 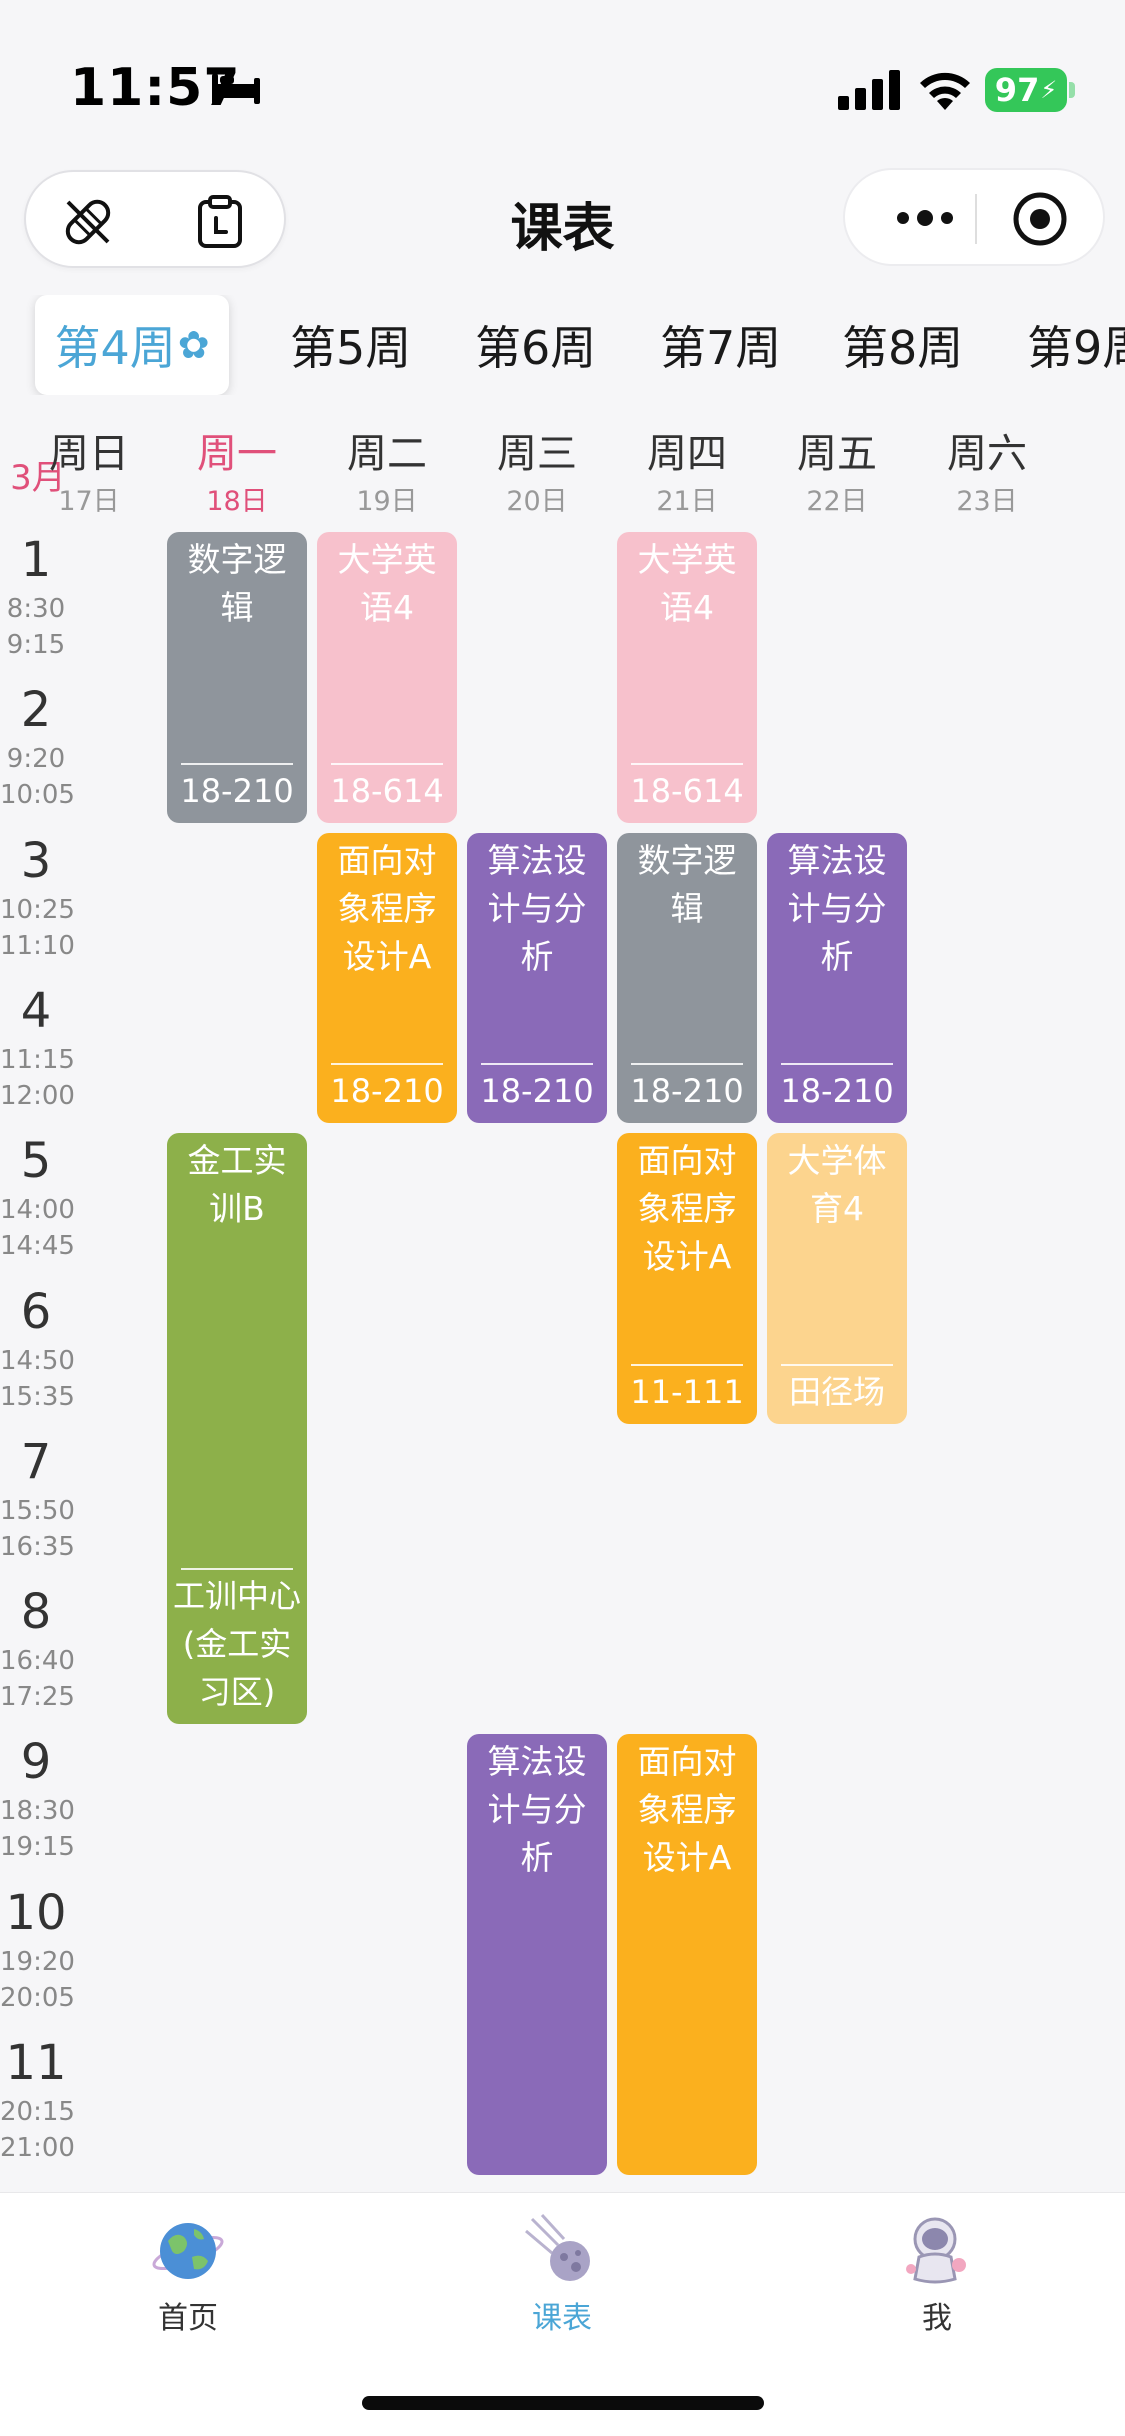 What do you see at coordinates (687, 1391) in the screenshot?
I see `course-location: 11-111` at bounding box center [687, 1391].